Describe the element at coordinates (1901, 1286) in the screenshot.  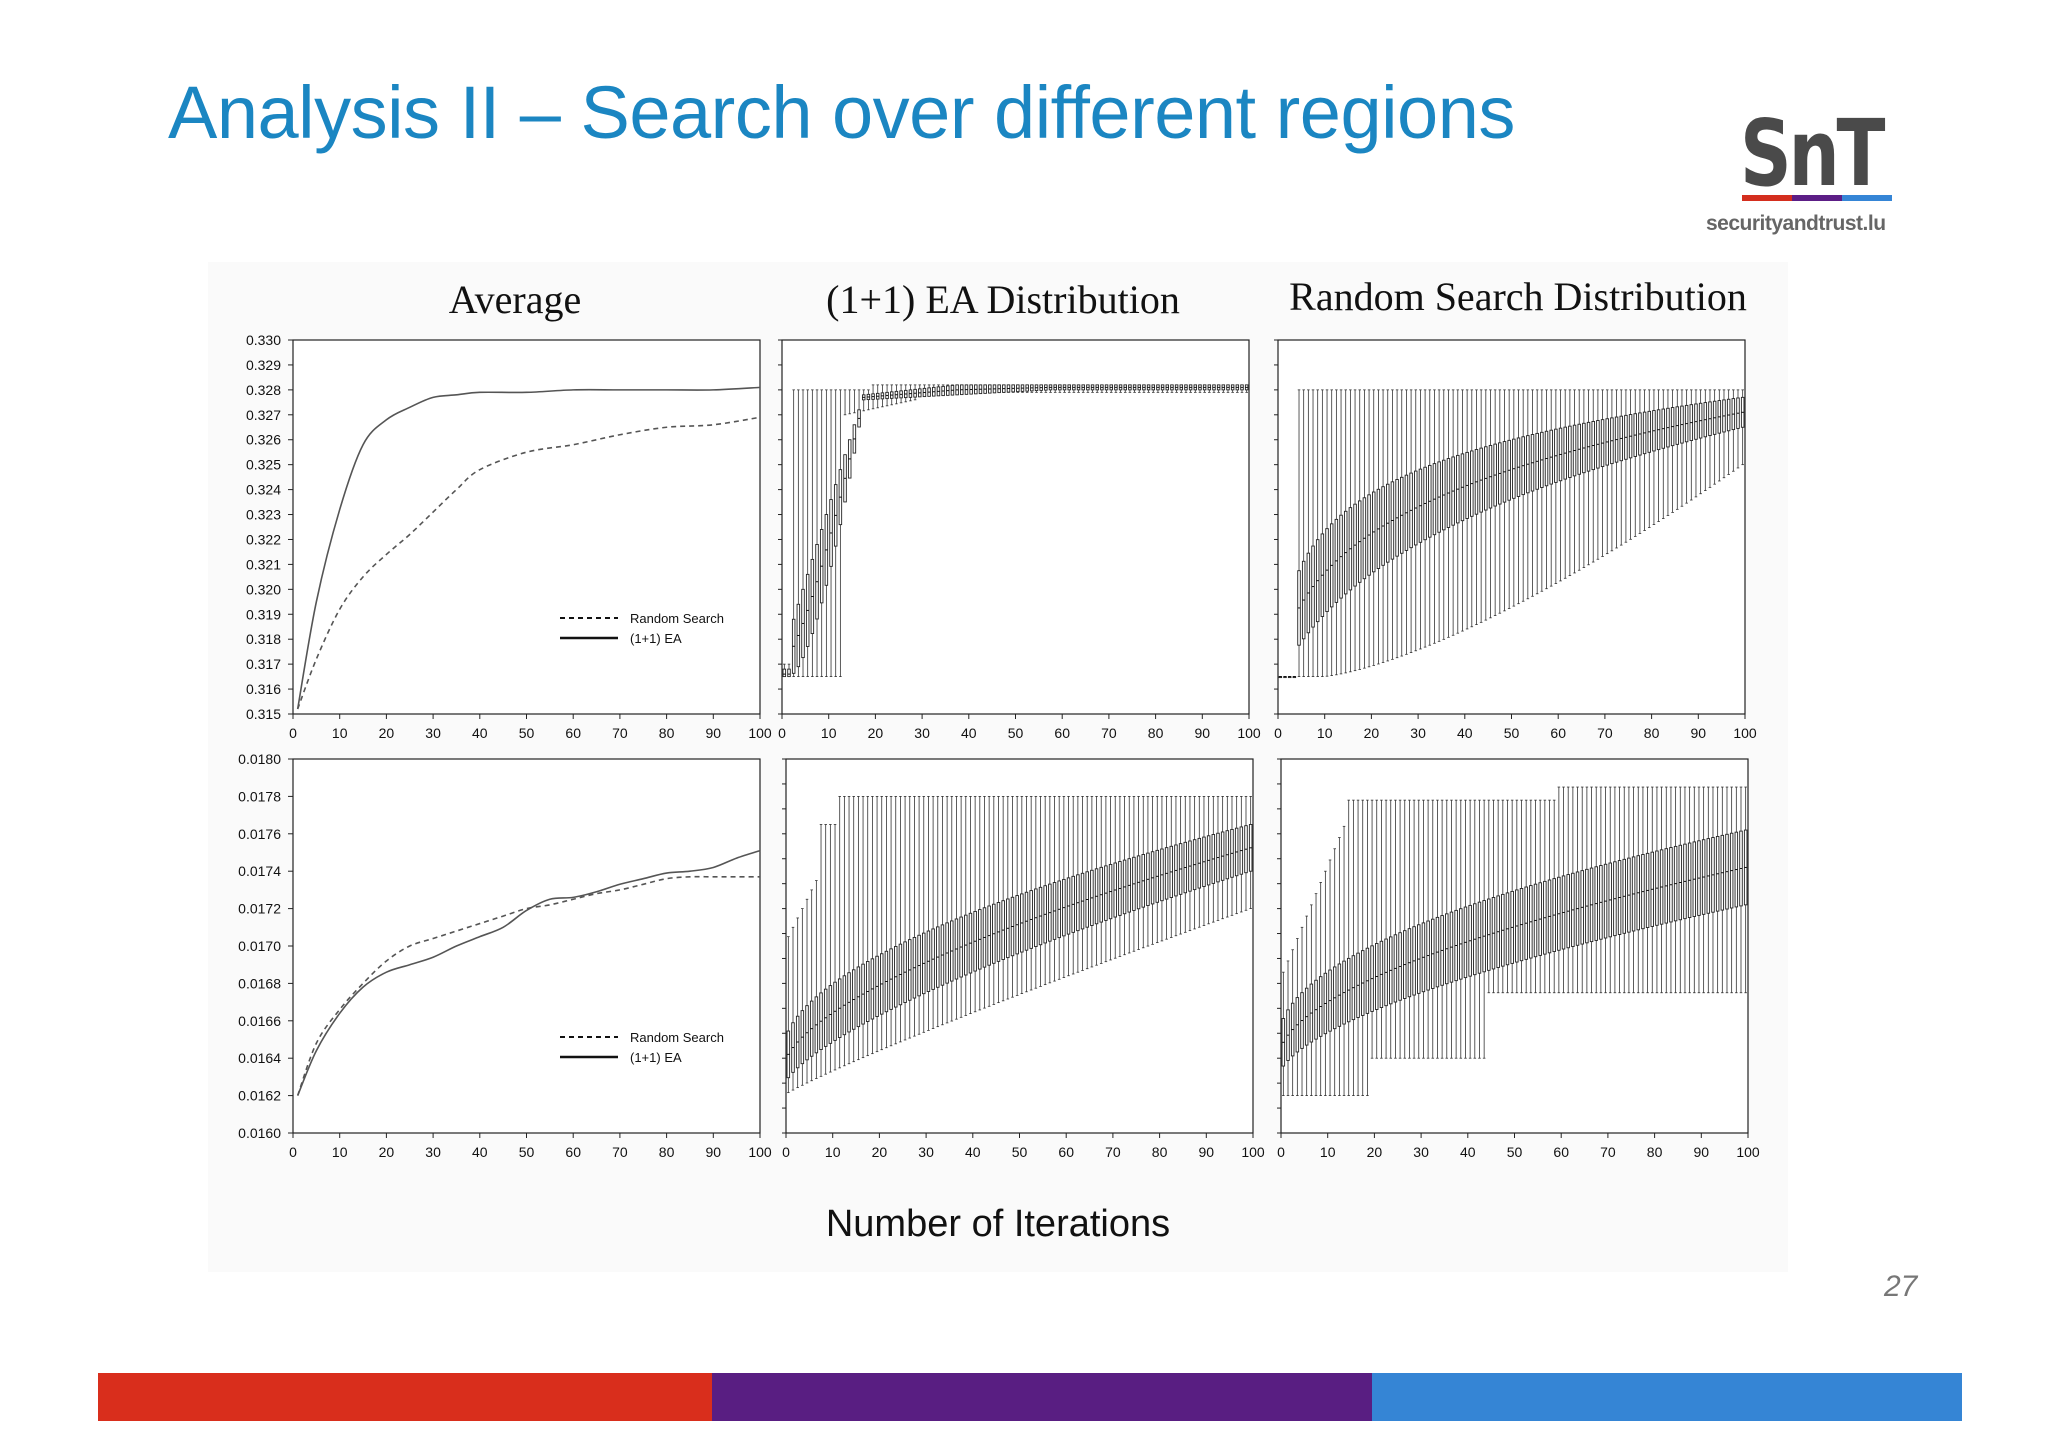
I see `page-number: 27` at that location.